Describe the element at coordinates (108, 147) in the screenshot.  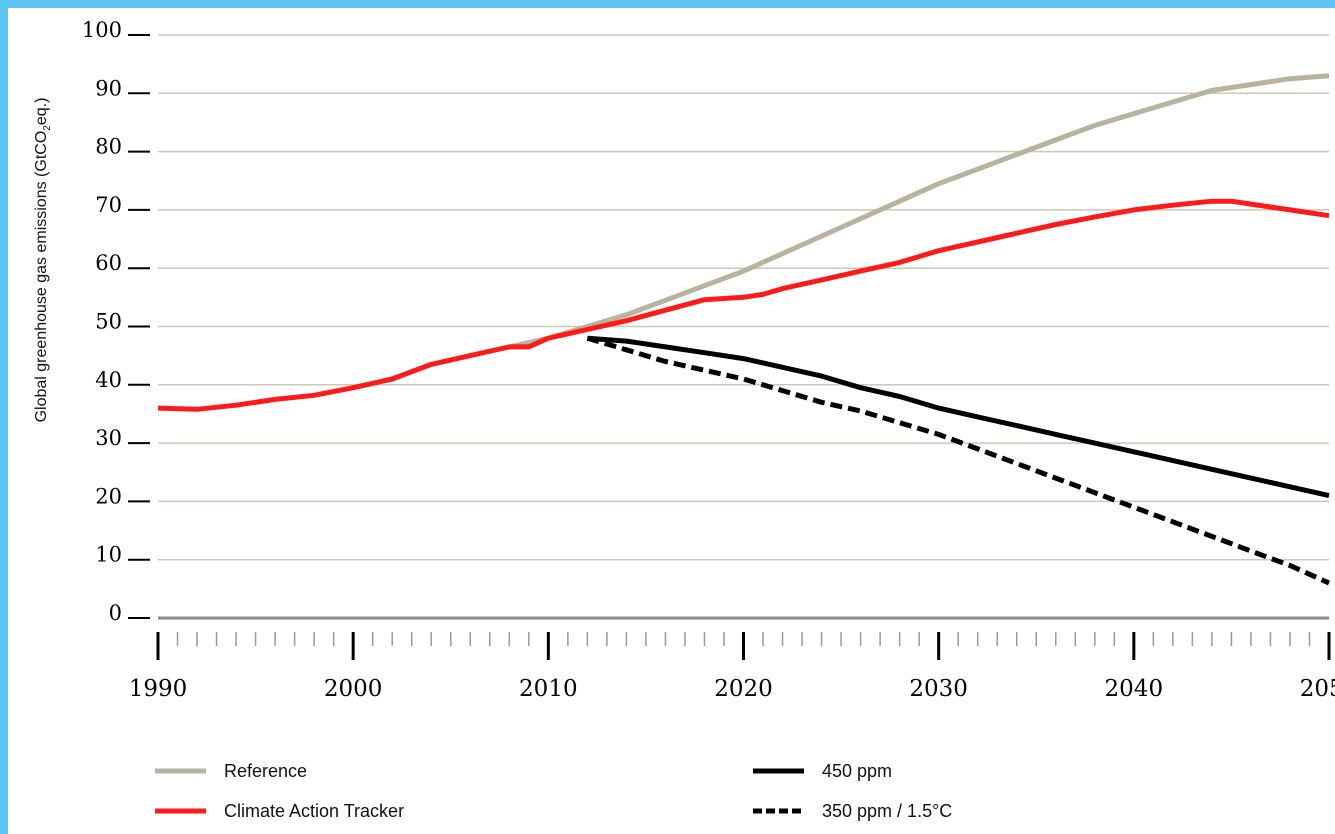
I see `y-tick-label: 80` at that location.